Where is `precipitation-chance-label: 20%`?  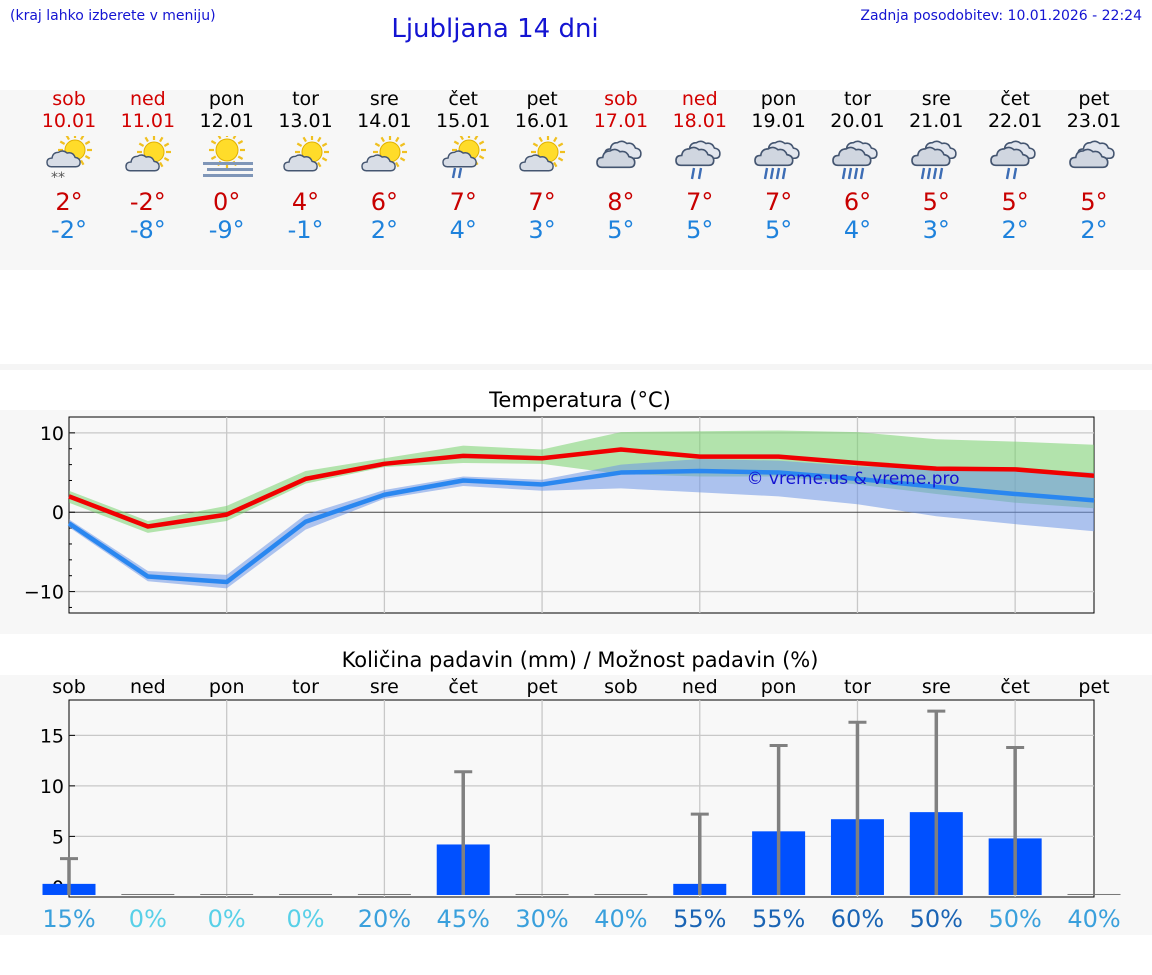
precipitation-chance-label: 20% is located at coordinates (384, 919).